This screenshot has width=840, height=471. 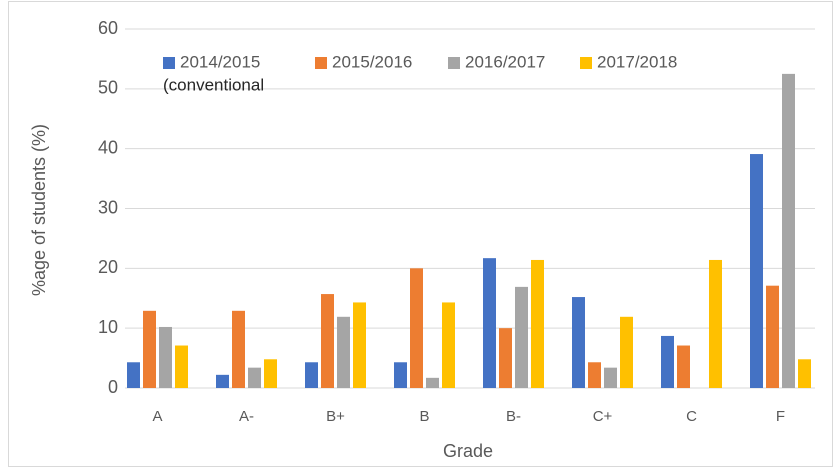 I want to click on x-axis-title: Grade, so click(x=468, y=451).